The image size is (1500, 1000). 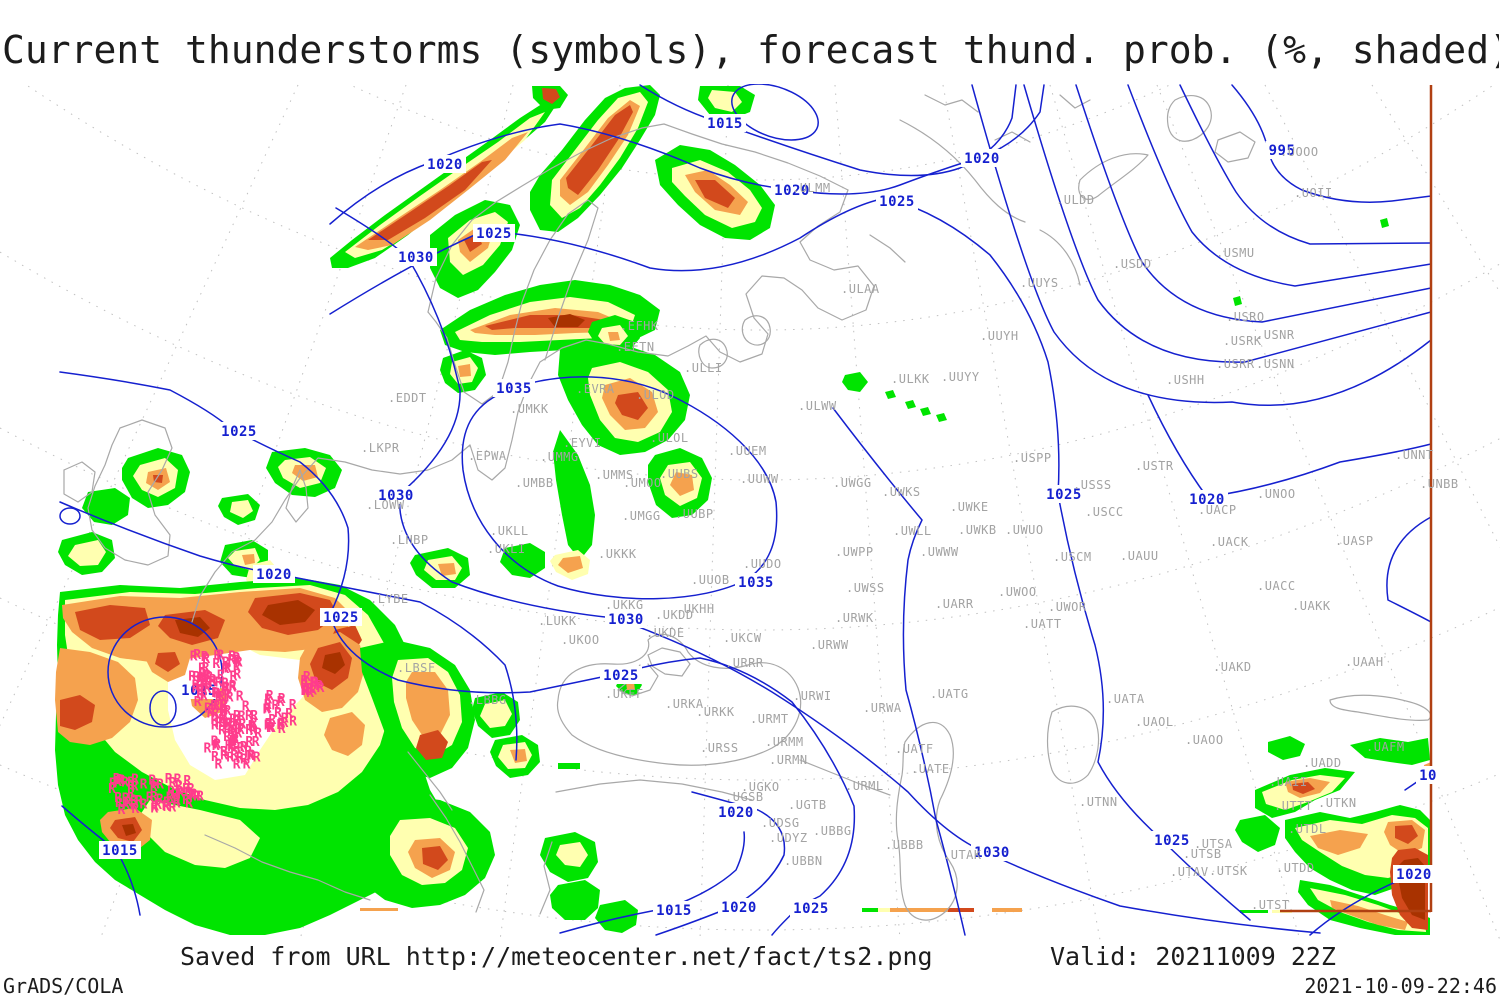 I want to click on isobar-label: 1025, so click(x=239, y=432).